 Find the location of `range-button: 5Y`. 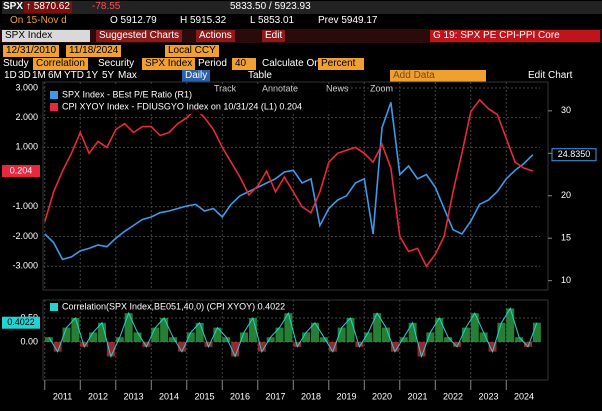

range-button: 5Y is located at coordinates (108, 75).